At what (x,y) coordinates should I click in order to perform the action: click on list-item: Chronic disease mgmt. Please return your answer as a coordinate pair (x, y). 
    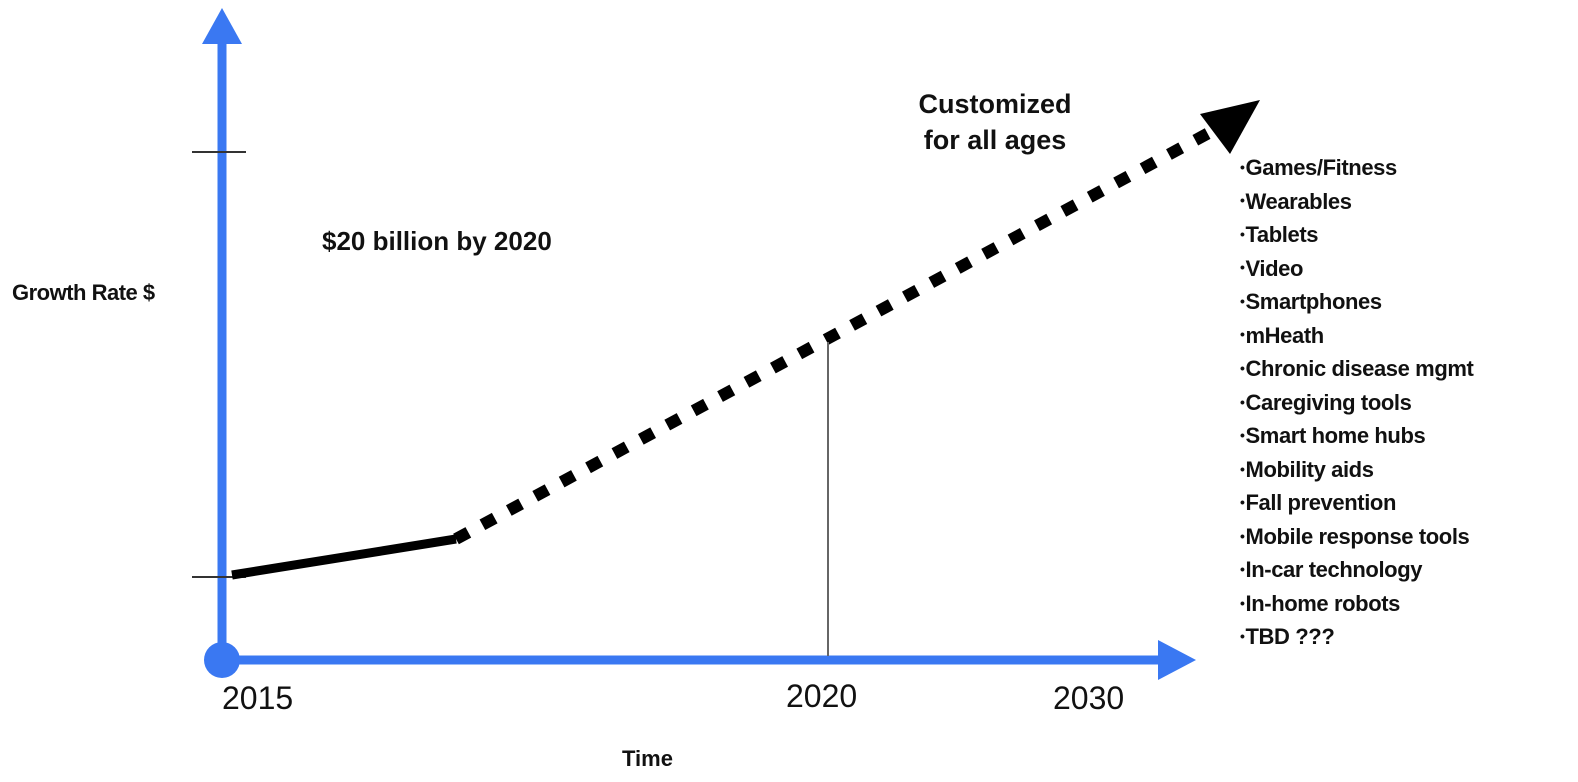
    Looking at the image, I should click on (1357, 370).